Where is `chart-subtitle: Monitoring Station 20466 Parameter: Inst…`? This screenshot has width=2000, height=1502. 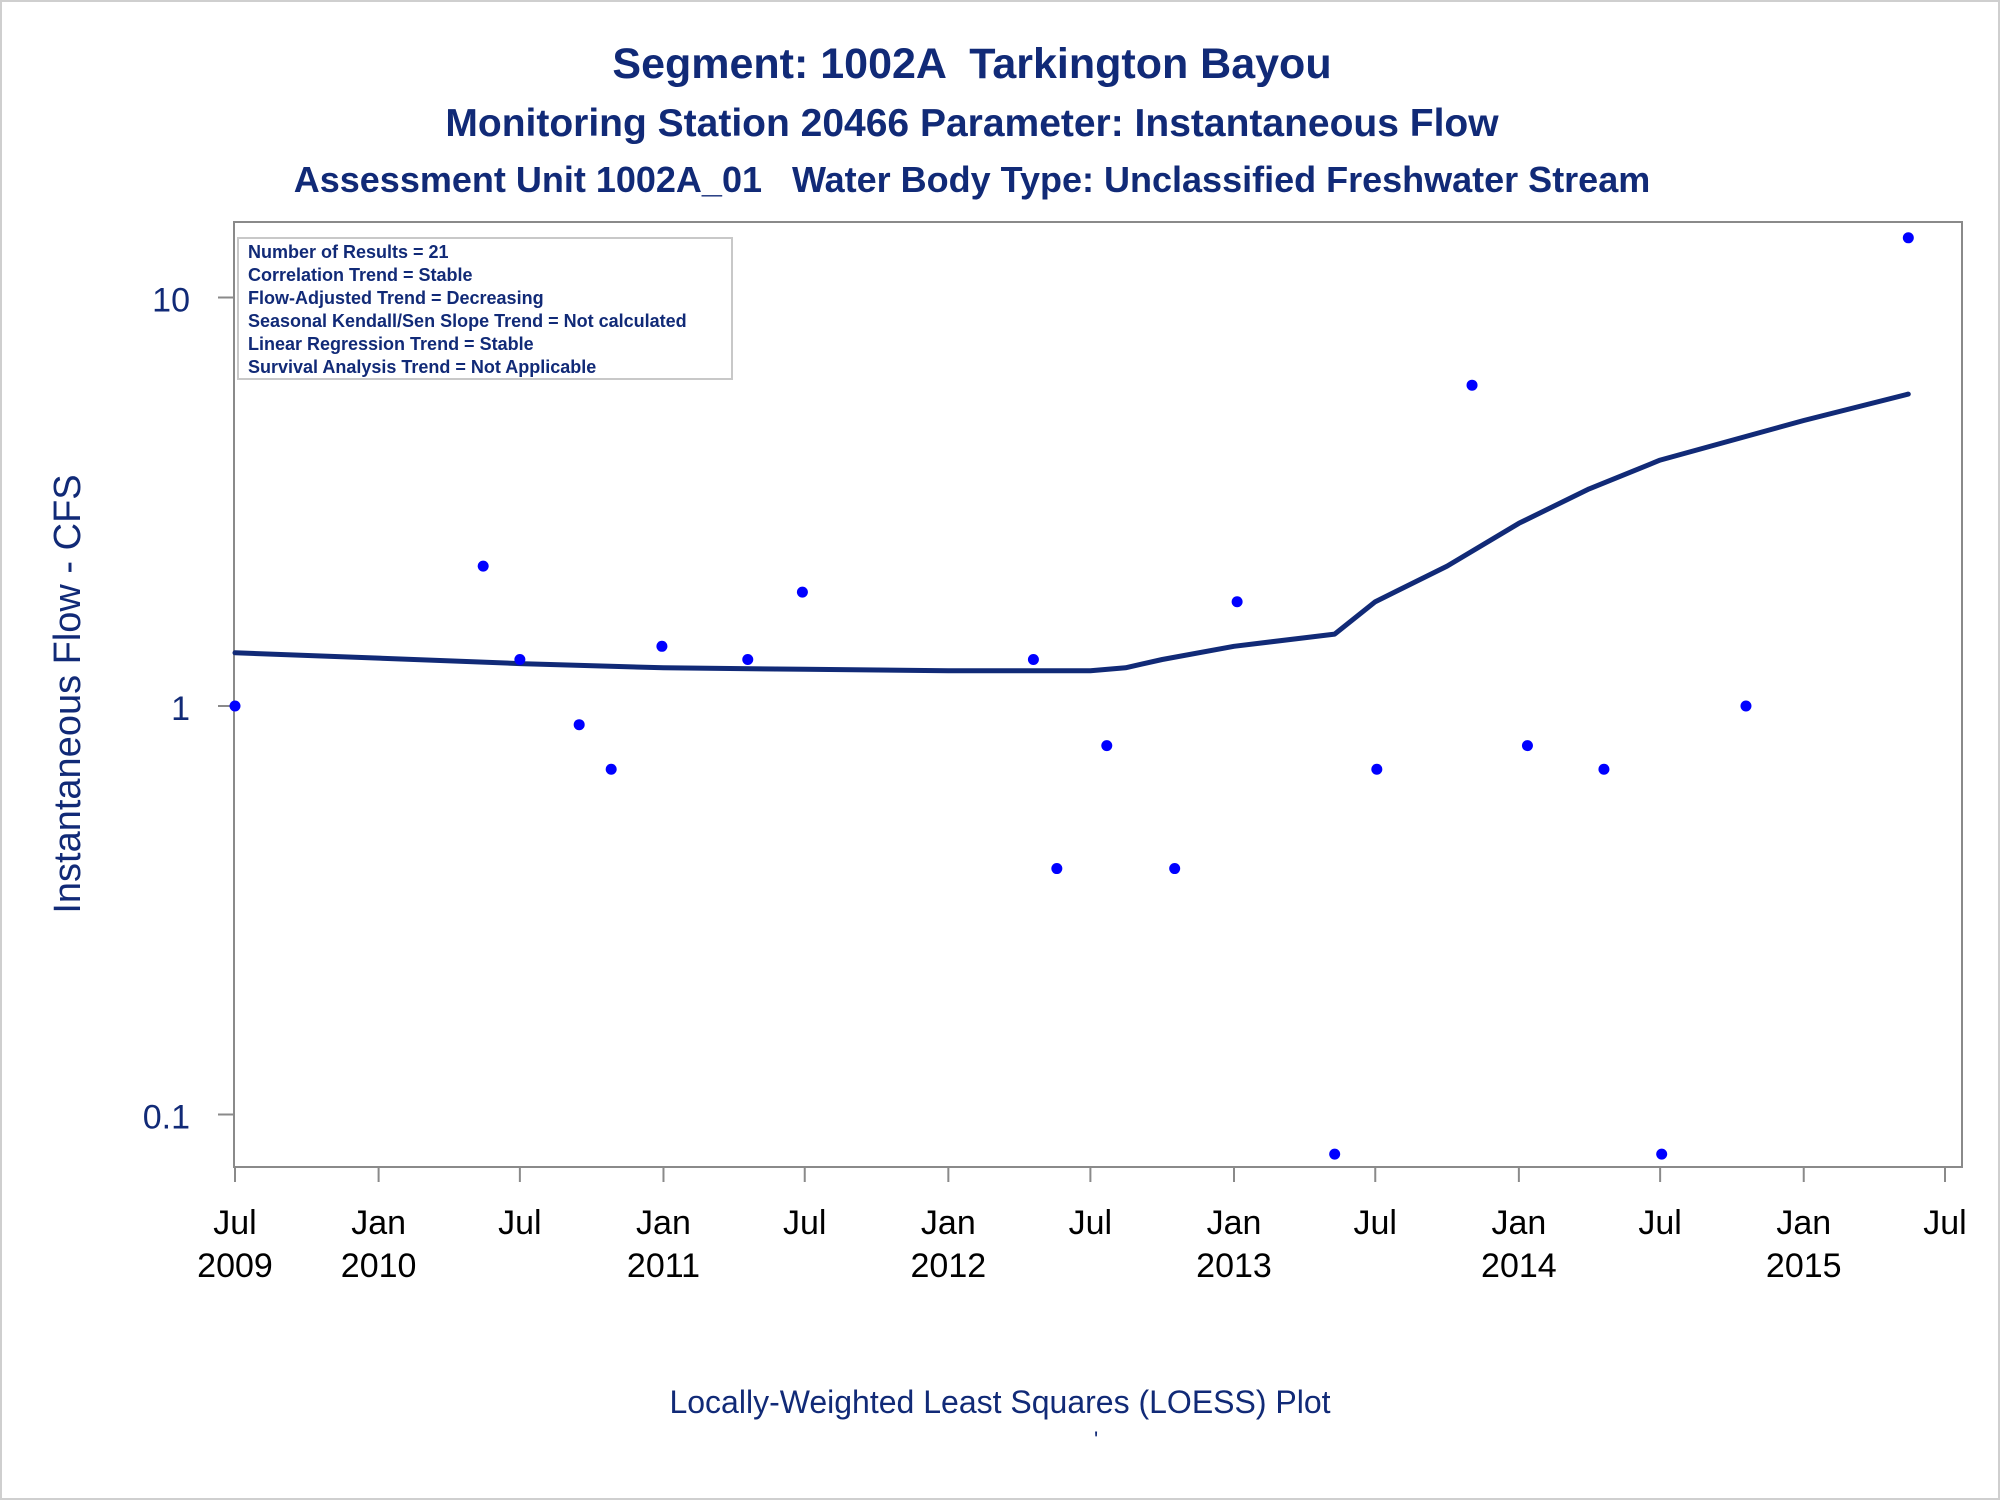
chart-subtitle: Monitoring Station 20466 Parameter: Inst… is located at coordinates (972, 123).